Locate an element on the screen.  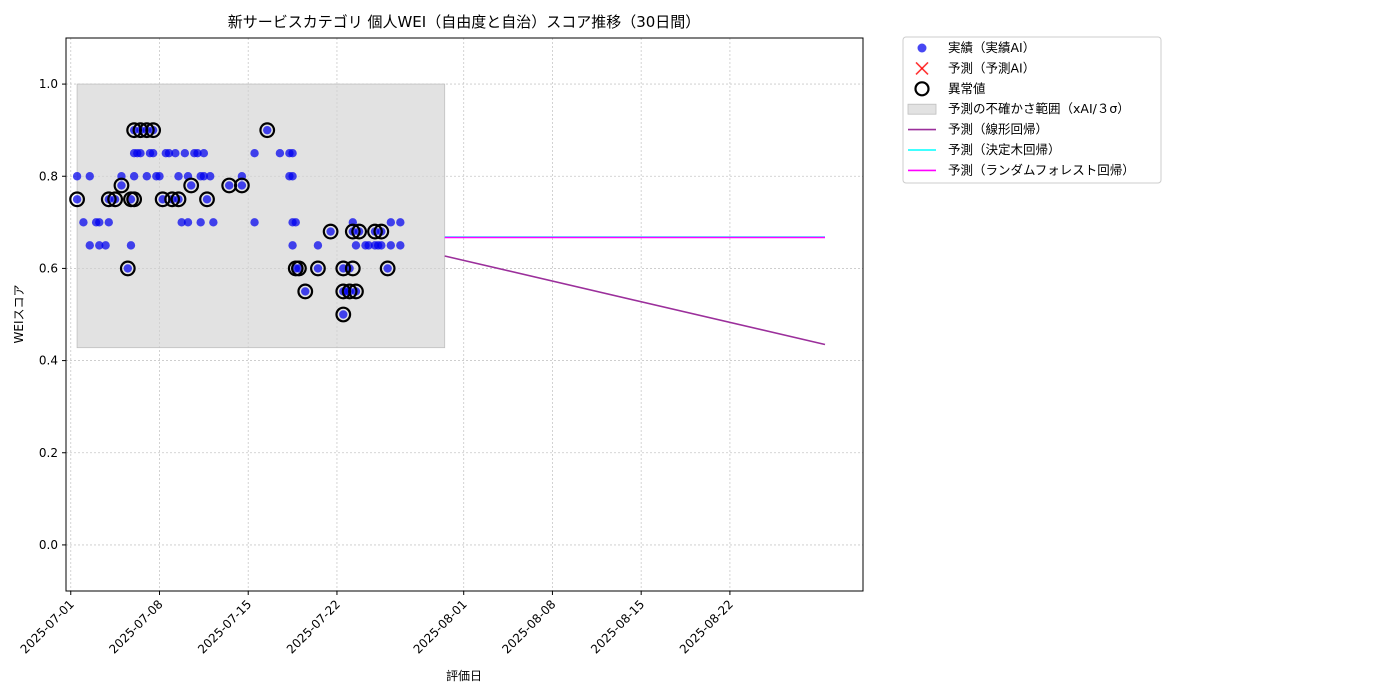
legend-swatch-band is located at coordinates (922, 109).